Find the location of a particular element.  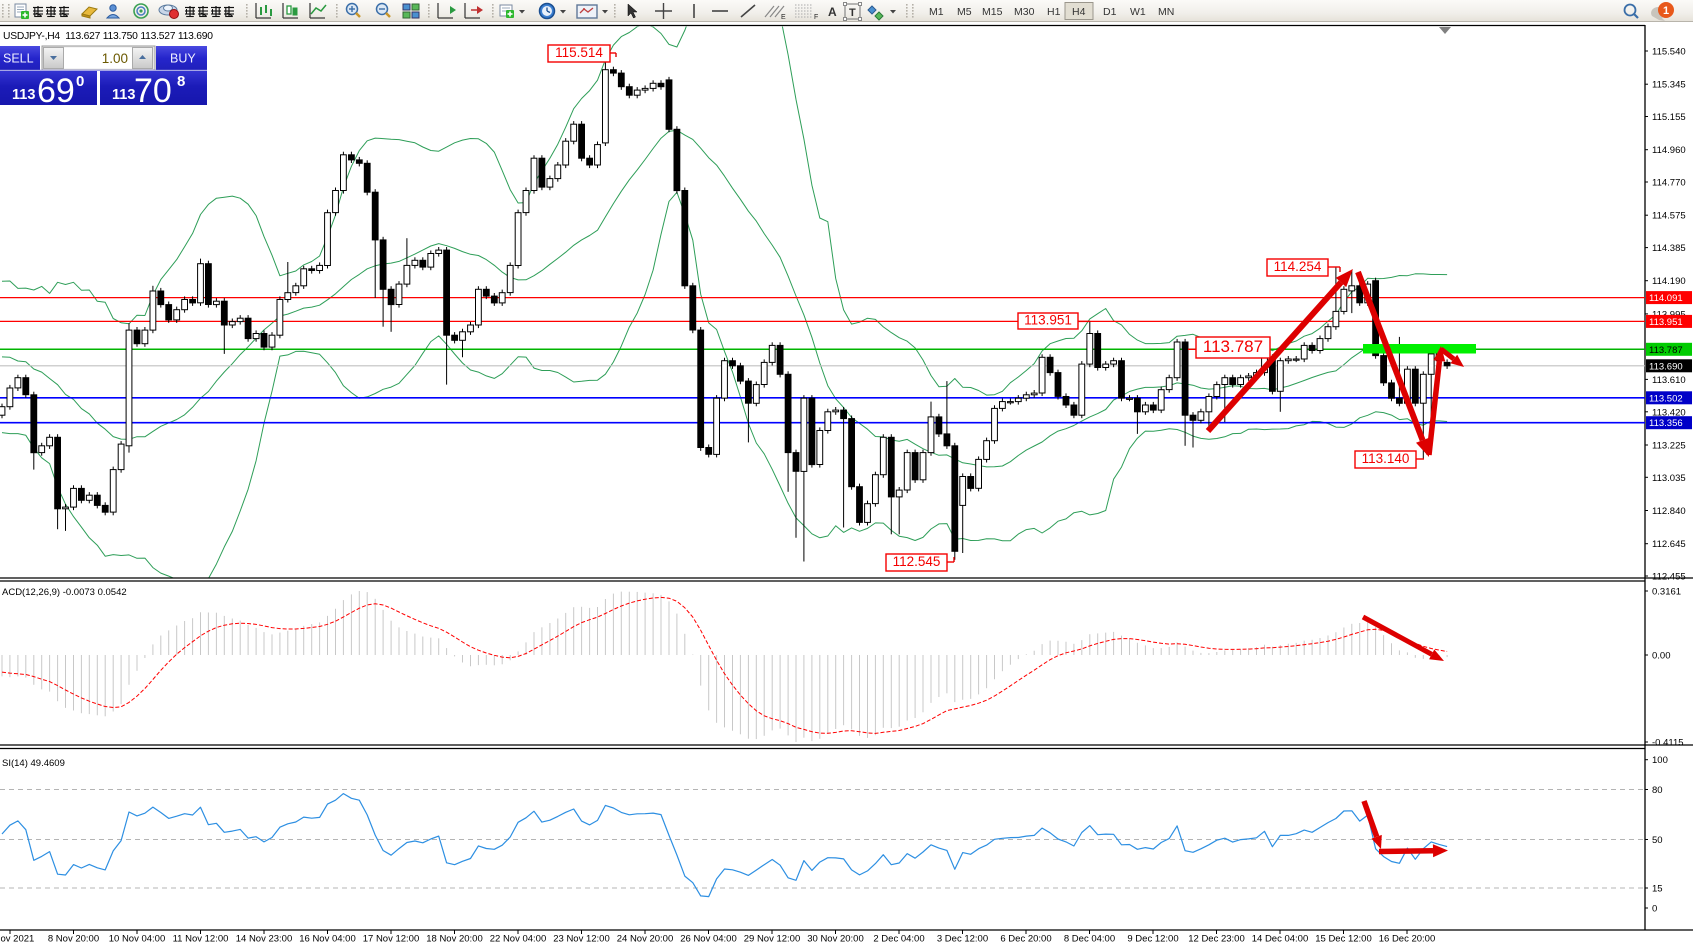

svg-text: 112.840 is located at coordinates (1669, 511).